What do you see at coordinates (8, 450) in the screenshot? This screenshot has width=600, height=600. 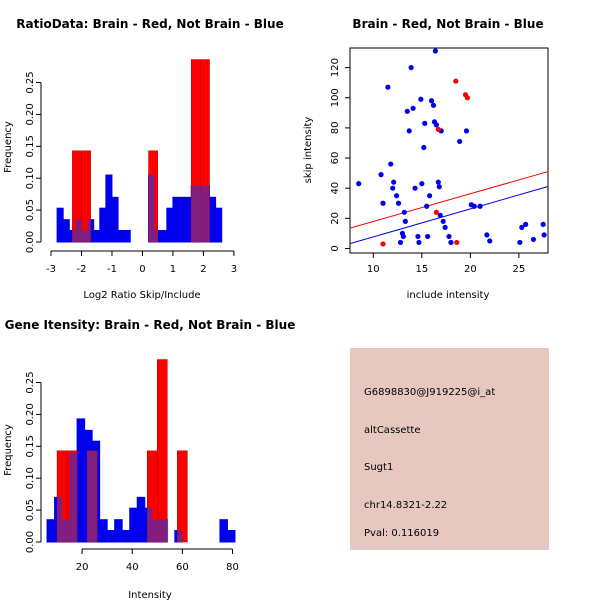 I see `gene-ylabel: Frequency` at bounding box center [8, 450].